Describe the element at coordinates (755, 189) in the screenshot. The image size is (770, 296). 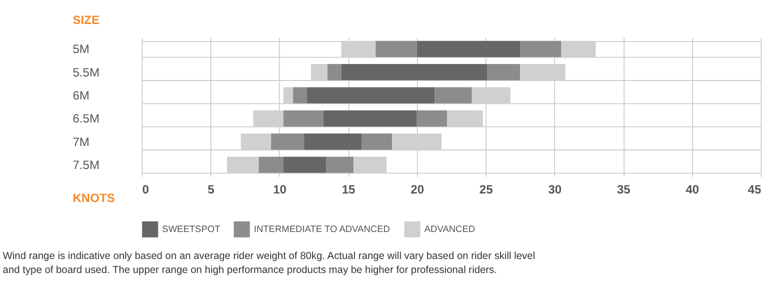
I see `x-tick-label: 45` at that location.